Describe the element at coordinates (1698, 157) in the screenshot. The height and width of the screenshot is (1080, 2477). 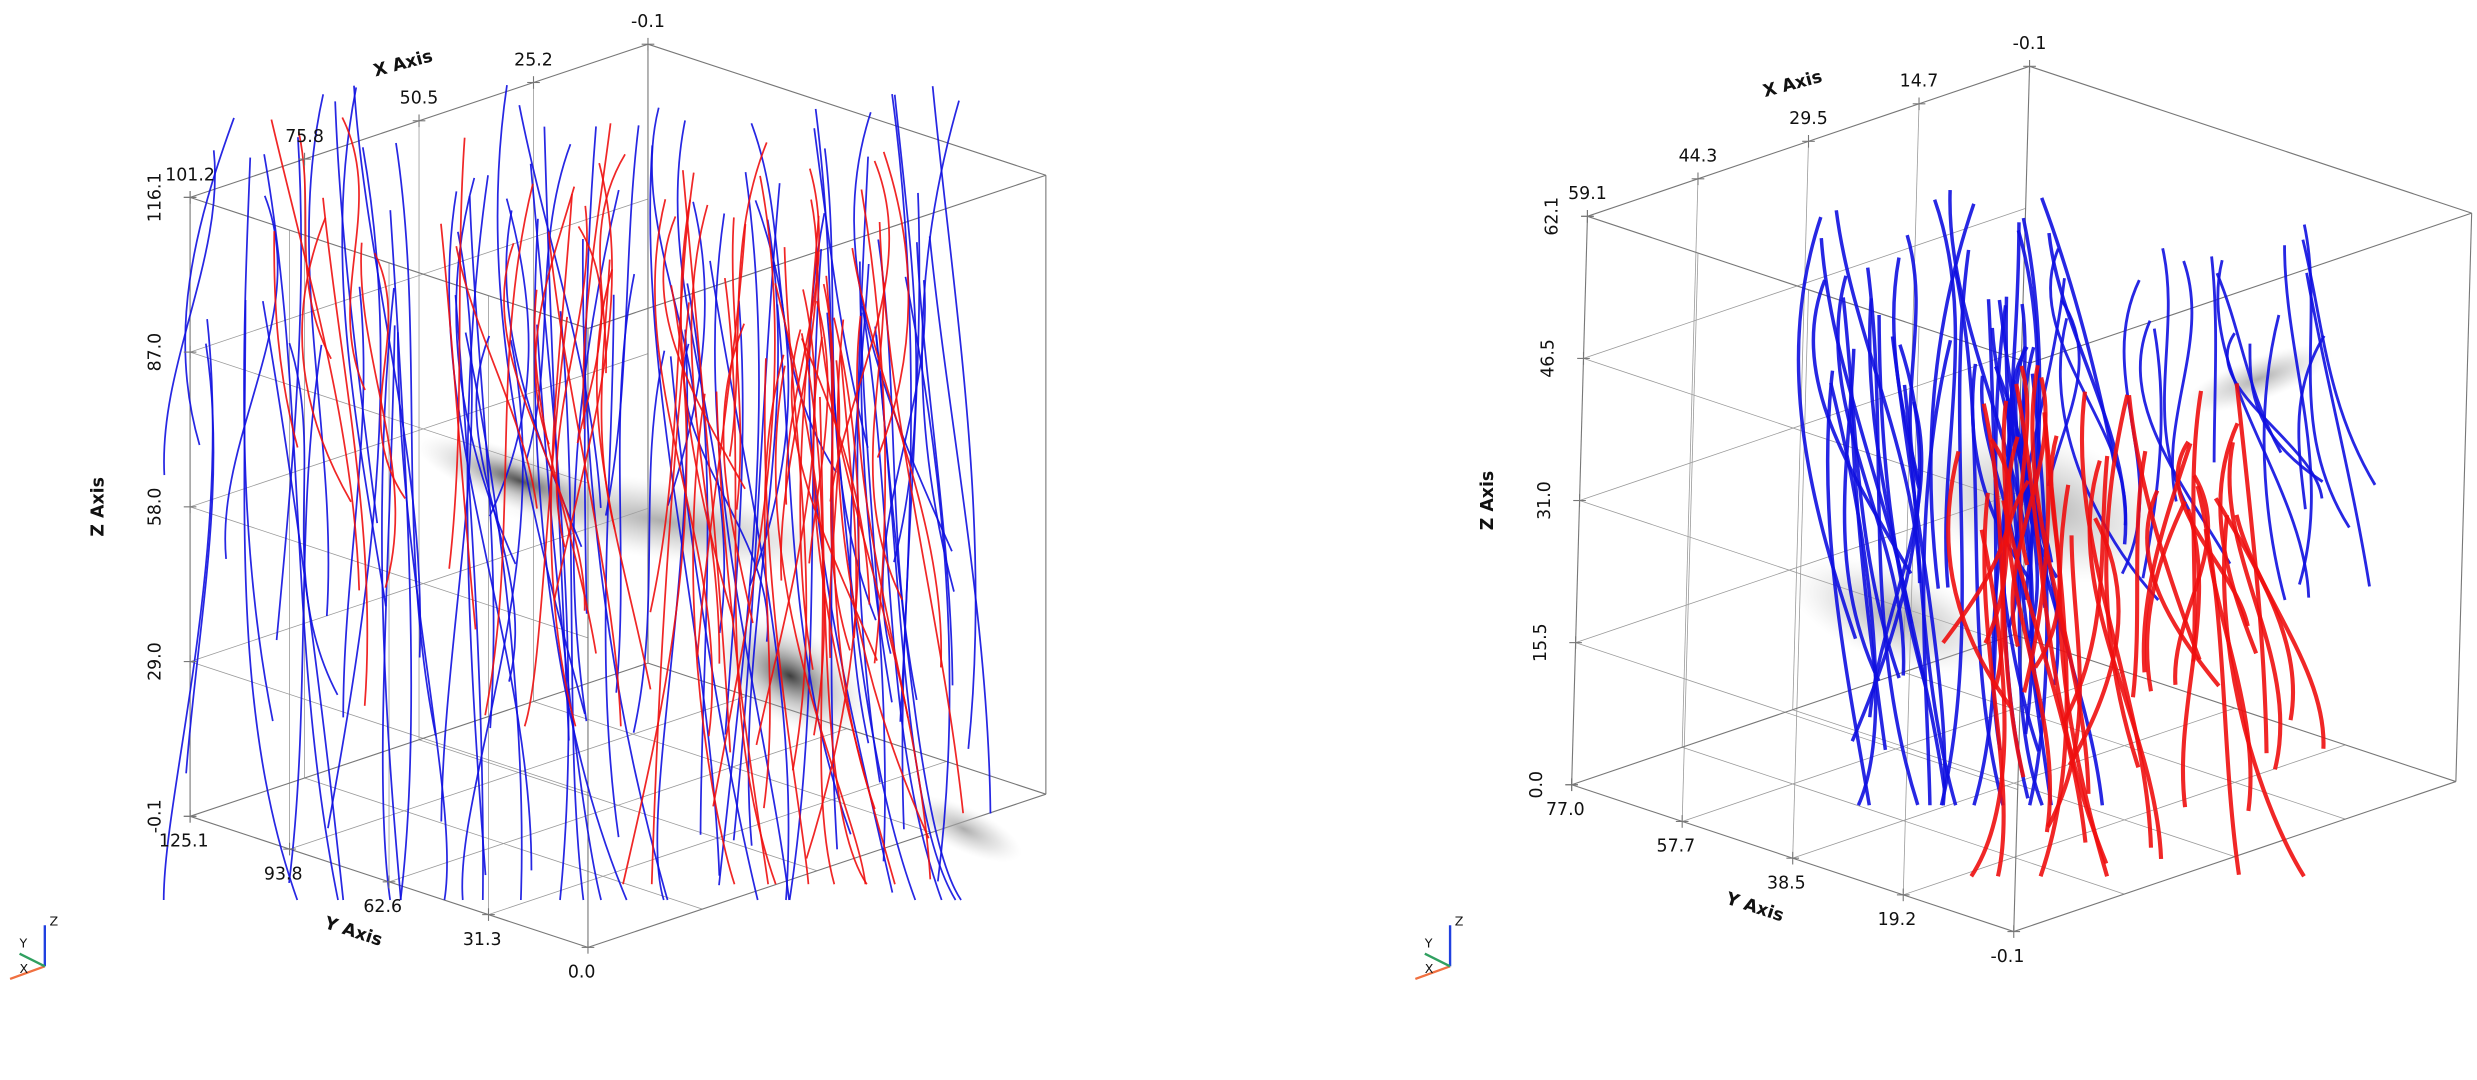
I see `x-tick-label: 44.3` at that location.